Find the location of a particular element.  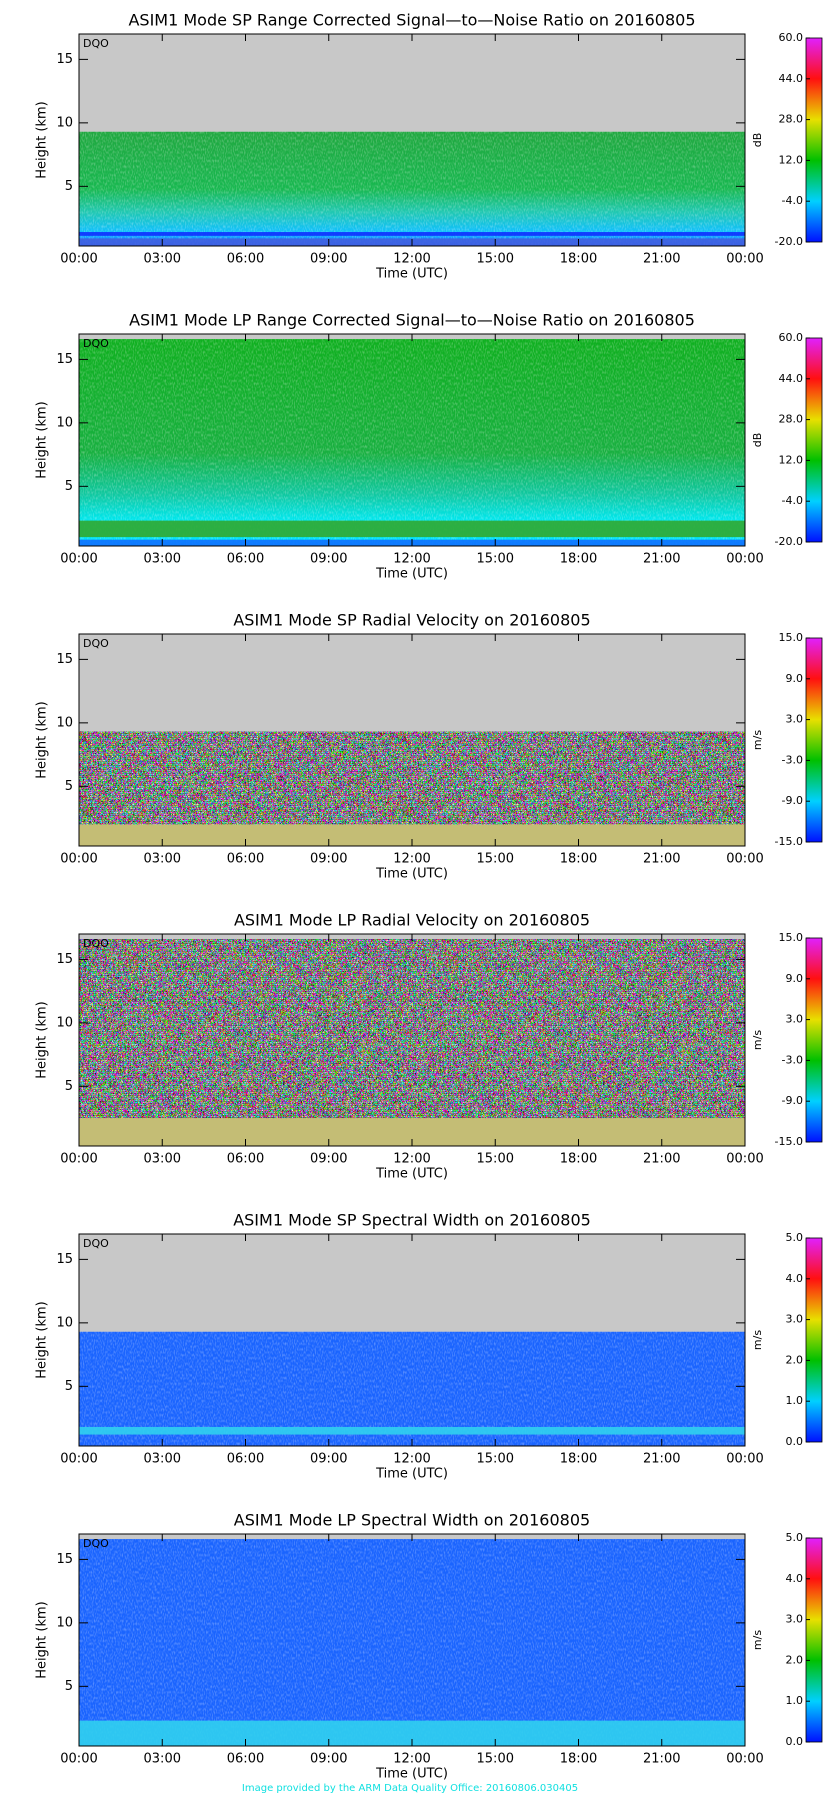

field-texture is located at coordinates (412, 778).